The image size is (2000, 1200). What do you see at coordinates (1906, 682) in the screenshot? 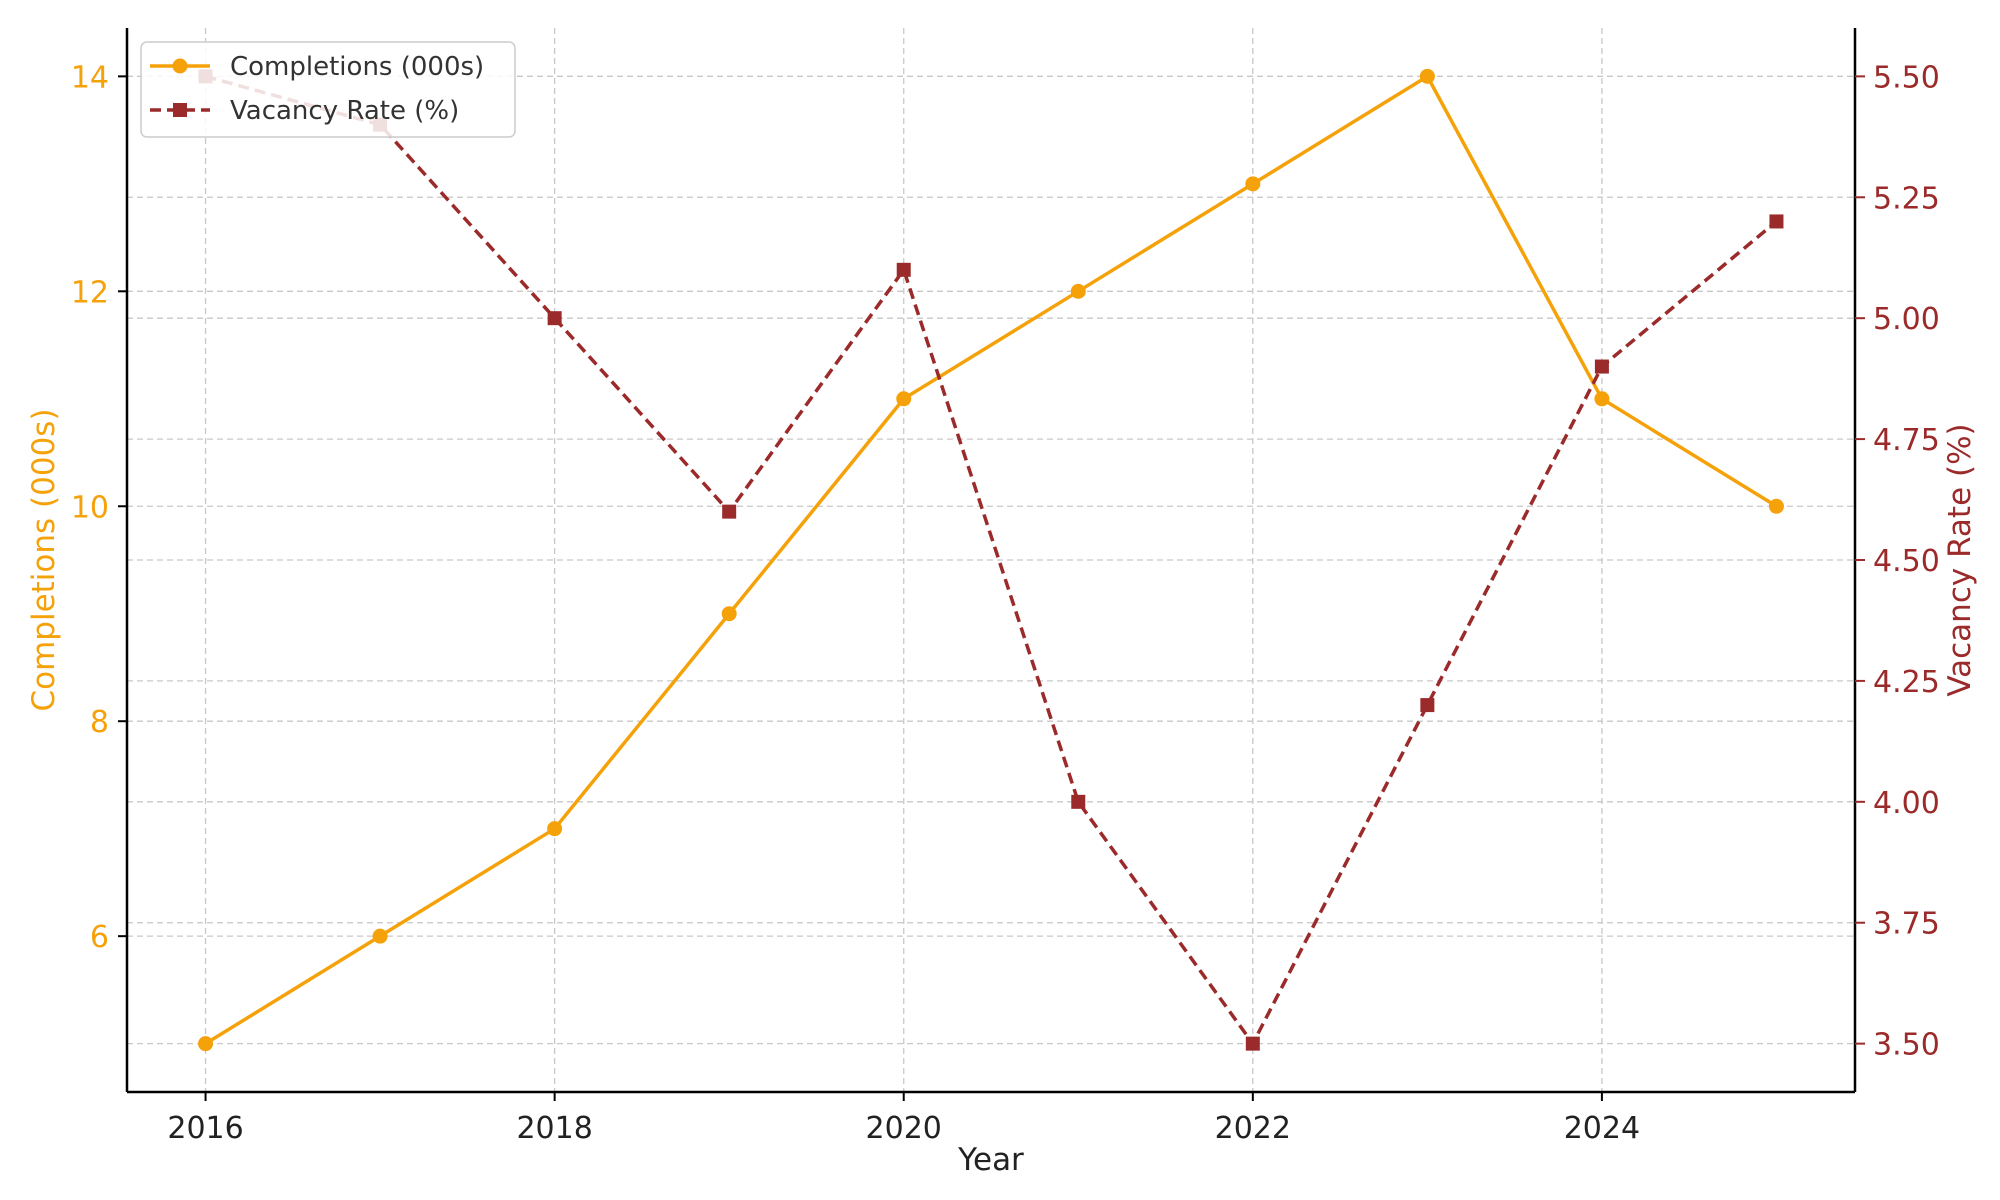
I see `y-right-tick-label: 4.25` at bounding box center [1906, 682].